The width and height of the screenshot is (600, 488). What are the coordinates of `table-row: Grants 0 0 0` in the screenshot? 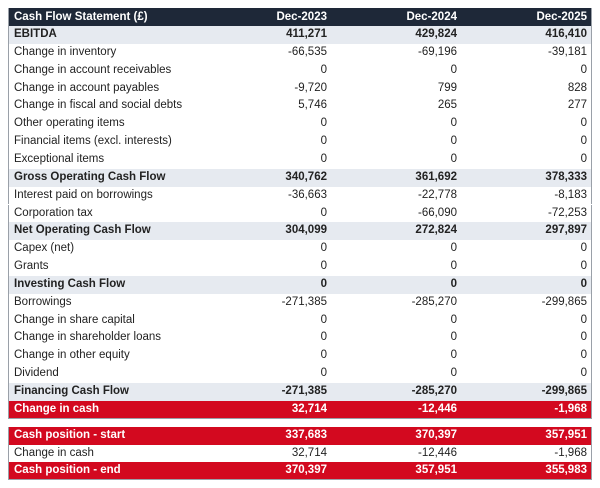 It's located at (300, 267).